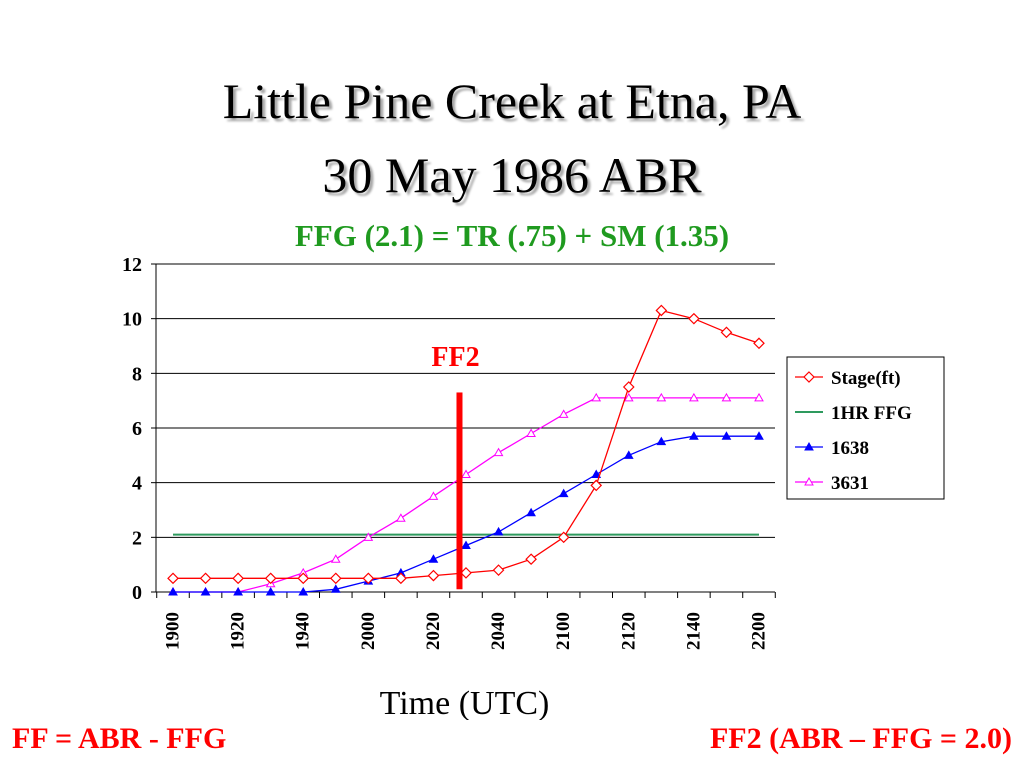  I want to click on x-tick-label-2100: 2100, so click(563, 631).